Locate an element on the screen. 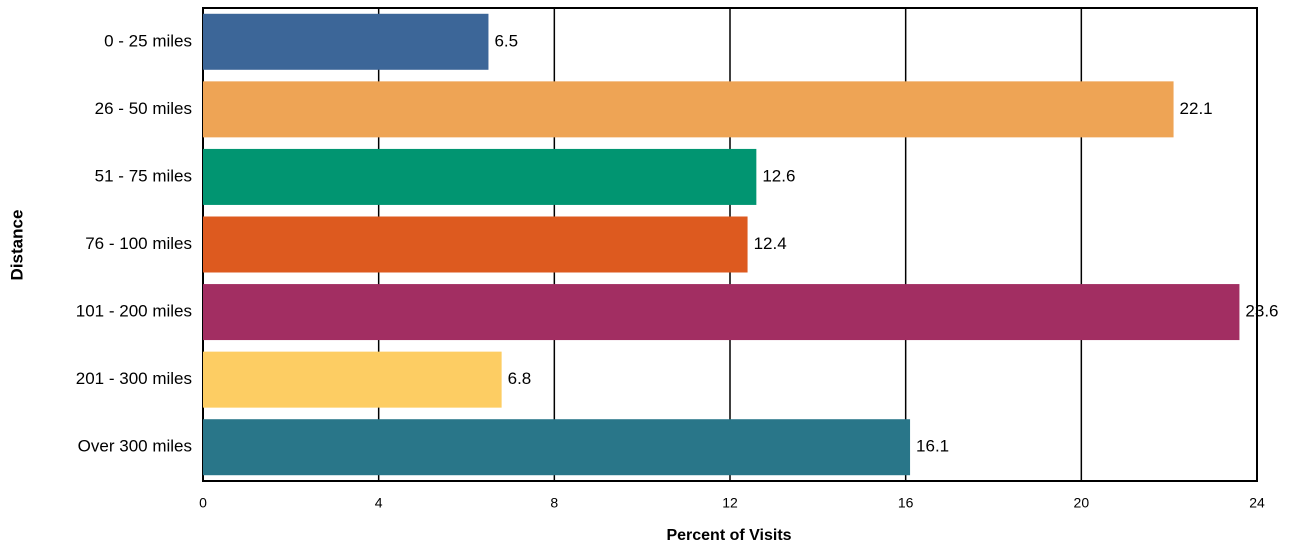  y-tick-label: 201 - 300 miles is located at coordinates (134, 378).